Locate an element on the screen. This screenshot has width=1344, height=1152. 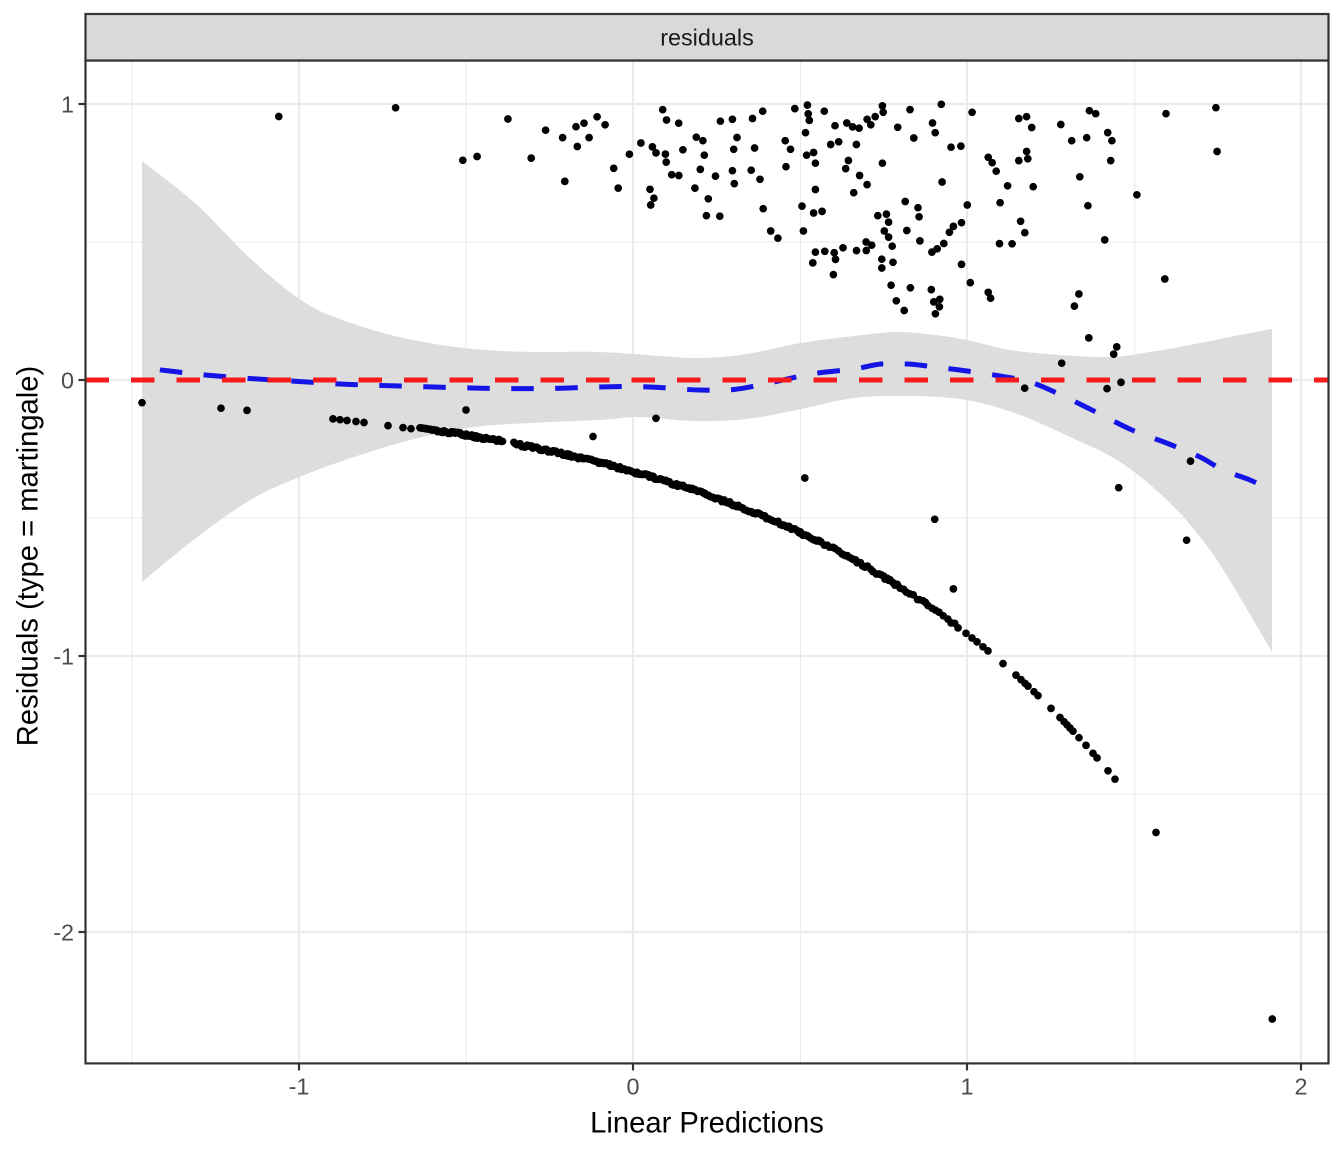
svg-text: Residuals (type = martingale) is located at coordinates (29, 556).